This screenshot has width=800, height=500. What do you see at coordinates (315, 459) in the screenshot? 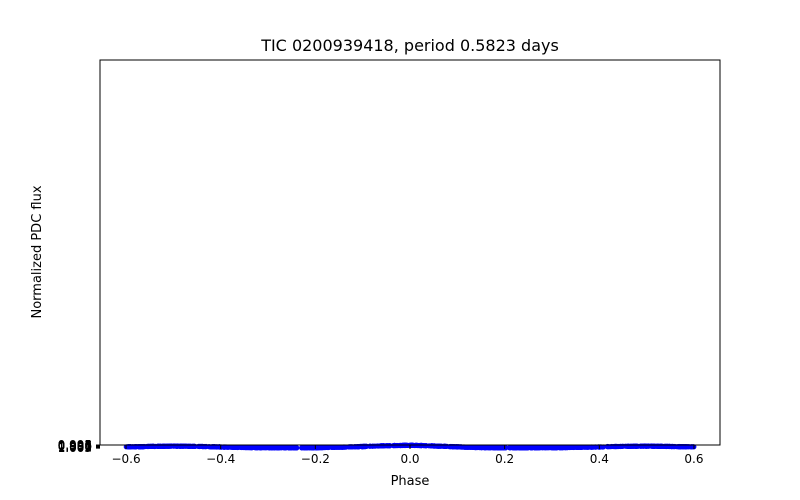
I see `x-tick-label: −0.2` at bounding box center [315, 459].